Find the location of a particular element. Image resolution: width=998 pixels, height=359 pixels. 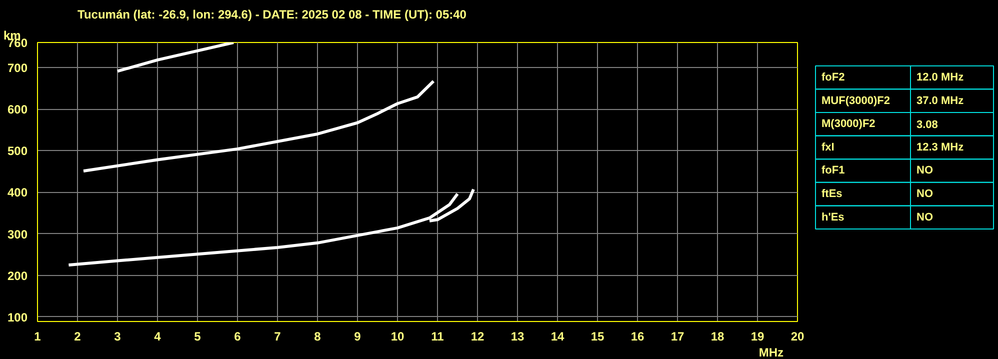

y-tick-label: 600 is located at coordinates (17, 109).